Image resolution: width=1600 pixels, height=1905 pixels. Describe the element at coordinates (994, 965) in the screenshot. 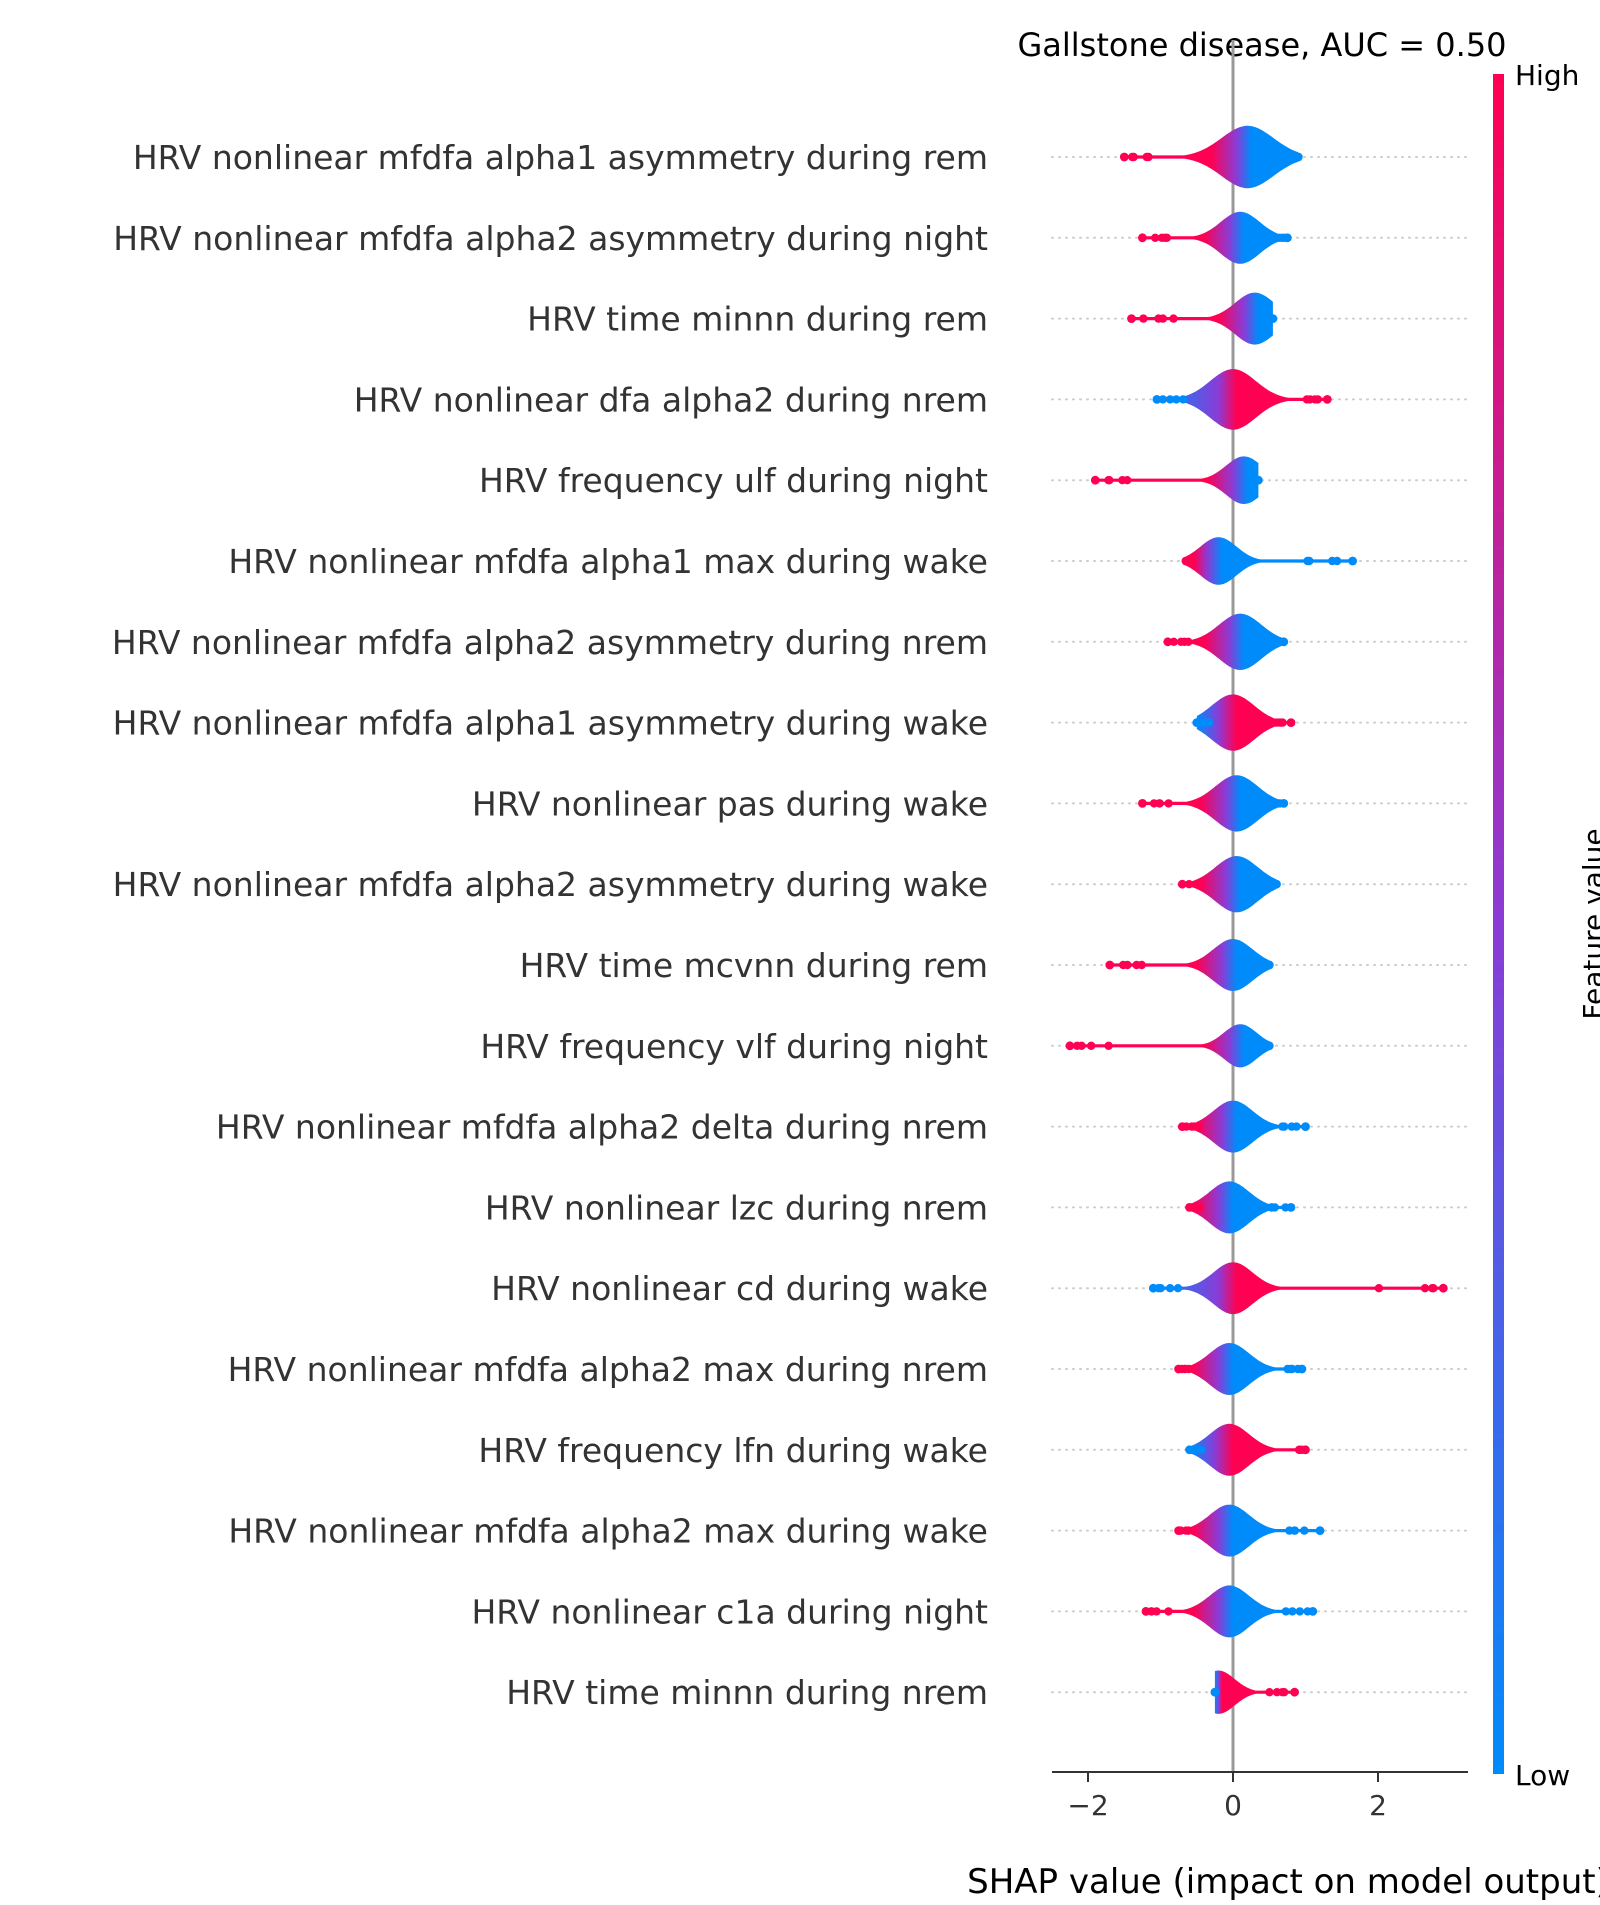

I see `feature-row: HRV time mcvnn during rem` at that location.